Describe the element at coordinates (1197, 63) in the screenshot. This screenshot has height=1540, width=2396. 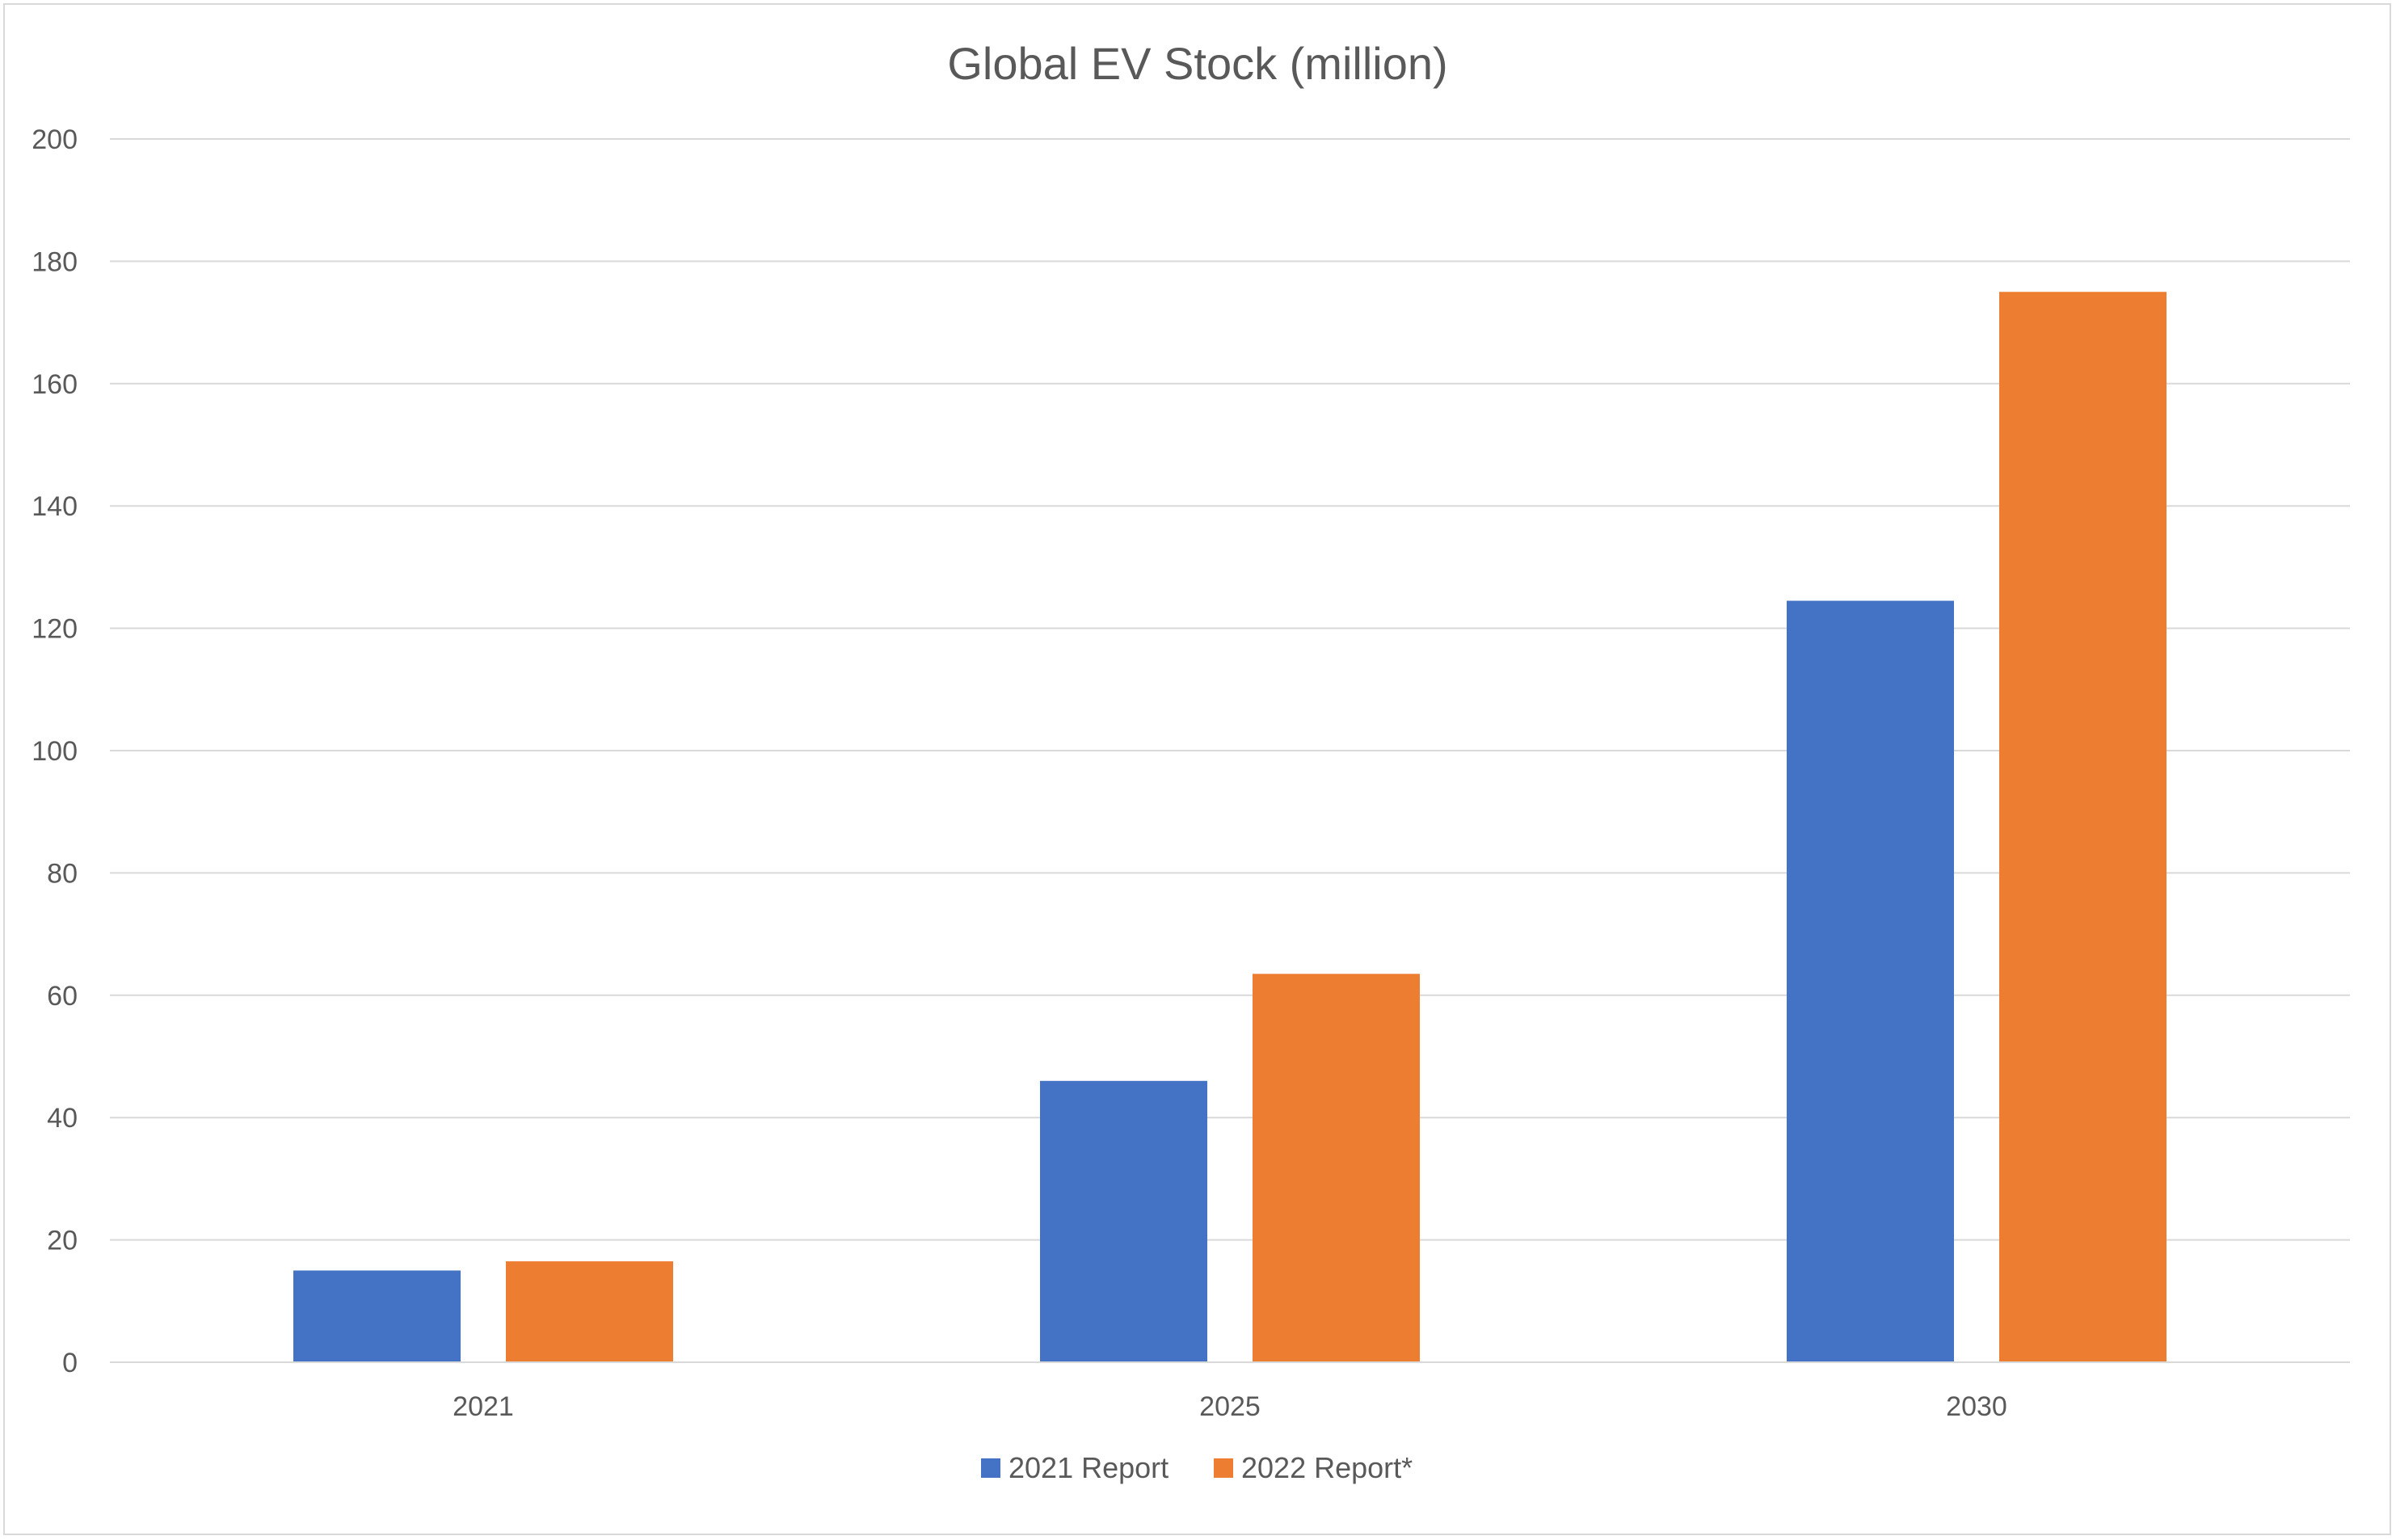
I see `chart-title: Global EV Stock (million)` at that location.